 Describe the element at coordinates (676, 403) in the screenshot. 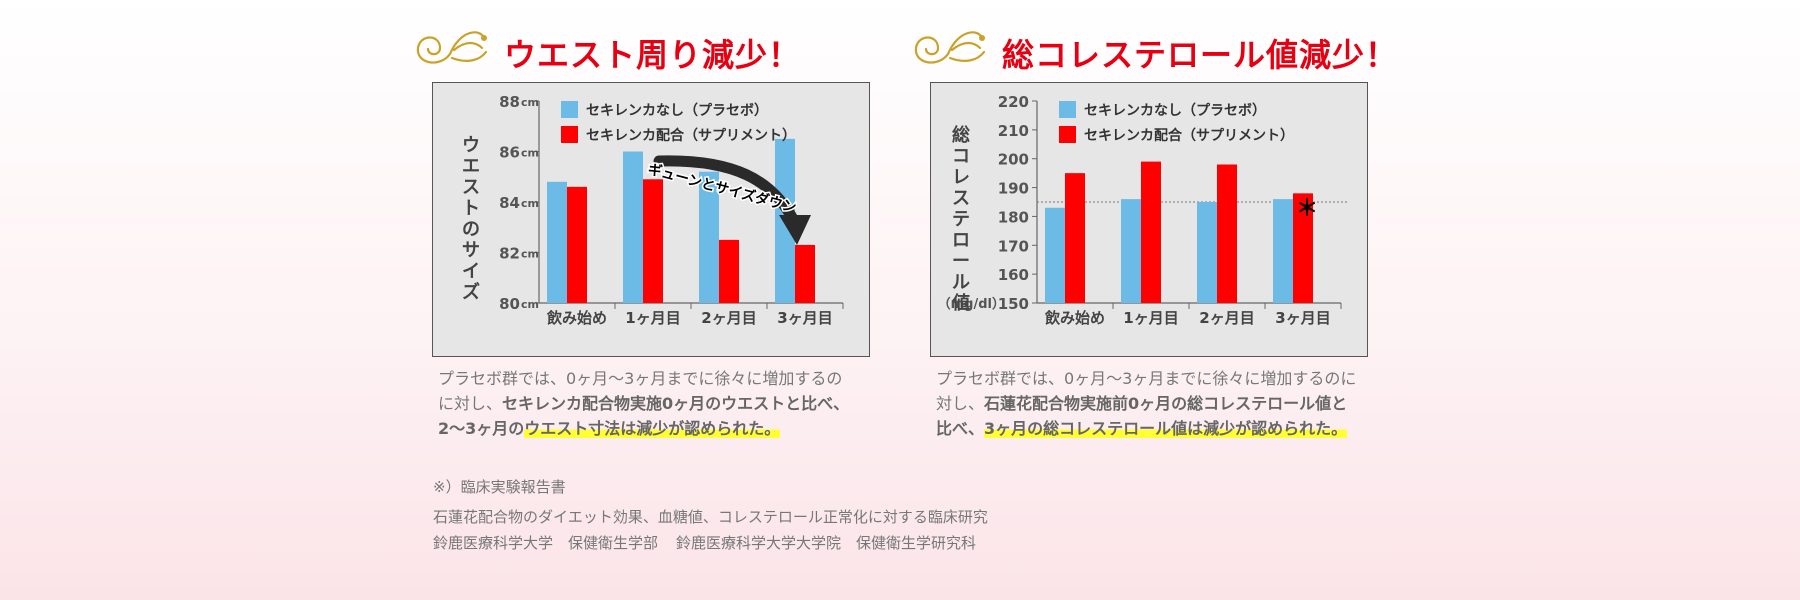

I see `caption-bold-text: セキレンカ配合物実施0ヶ月のウエストと比べ、` at that location.